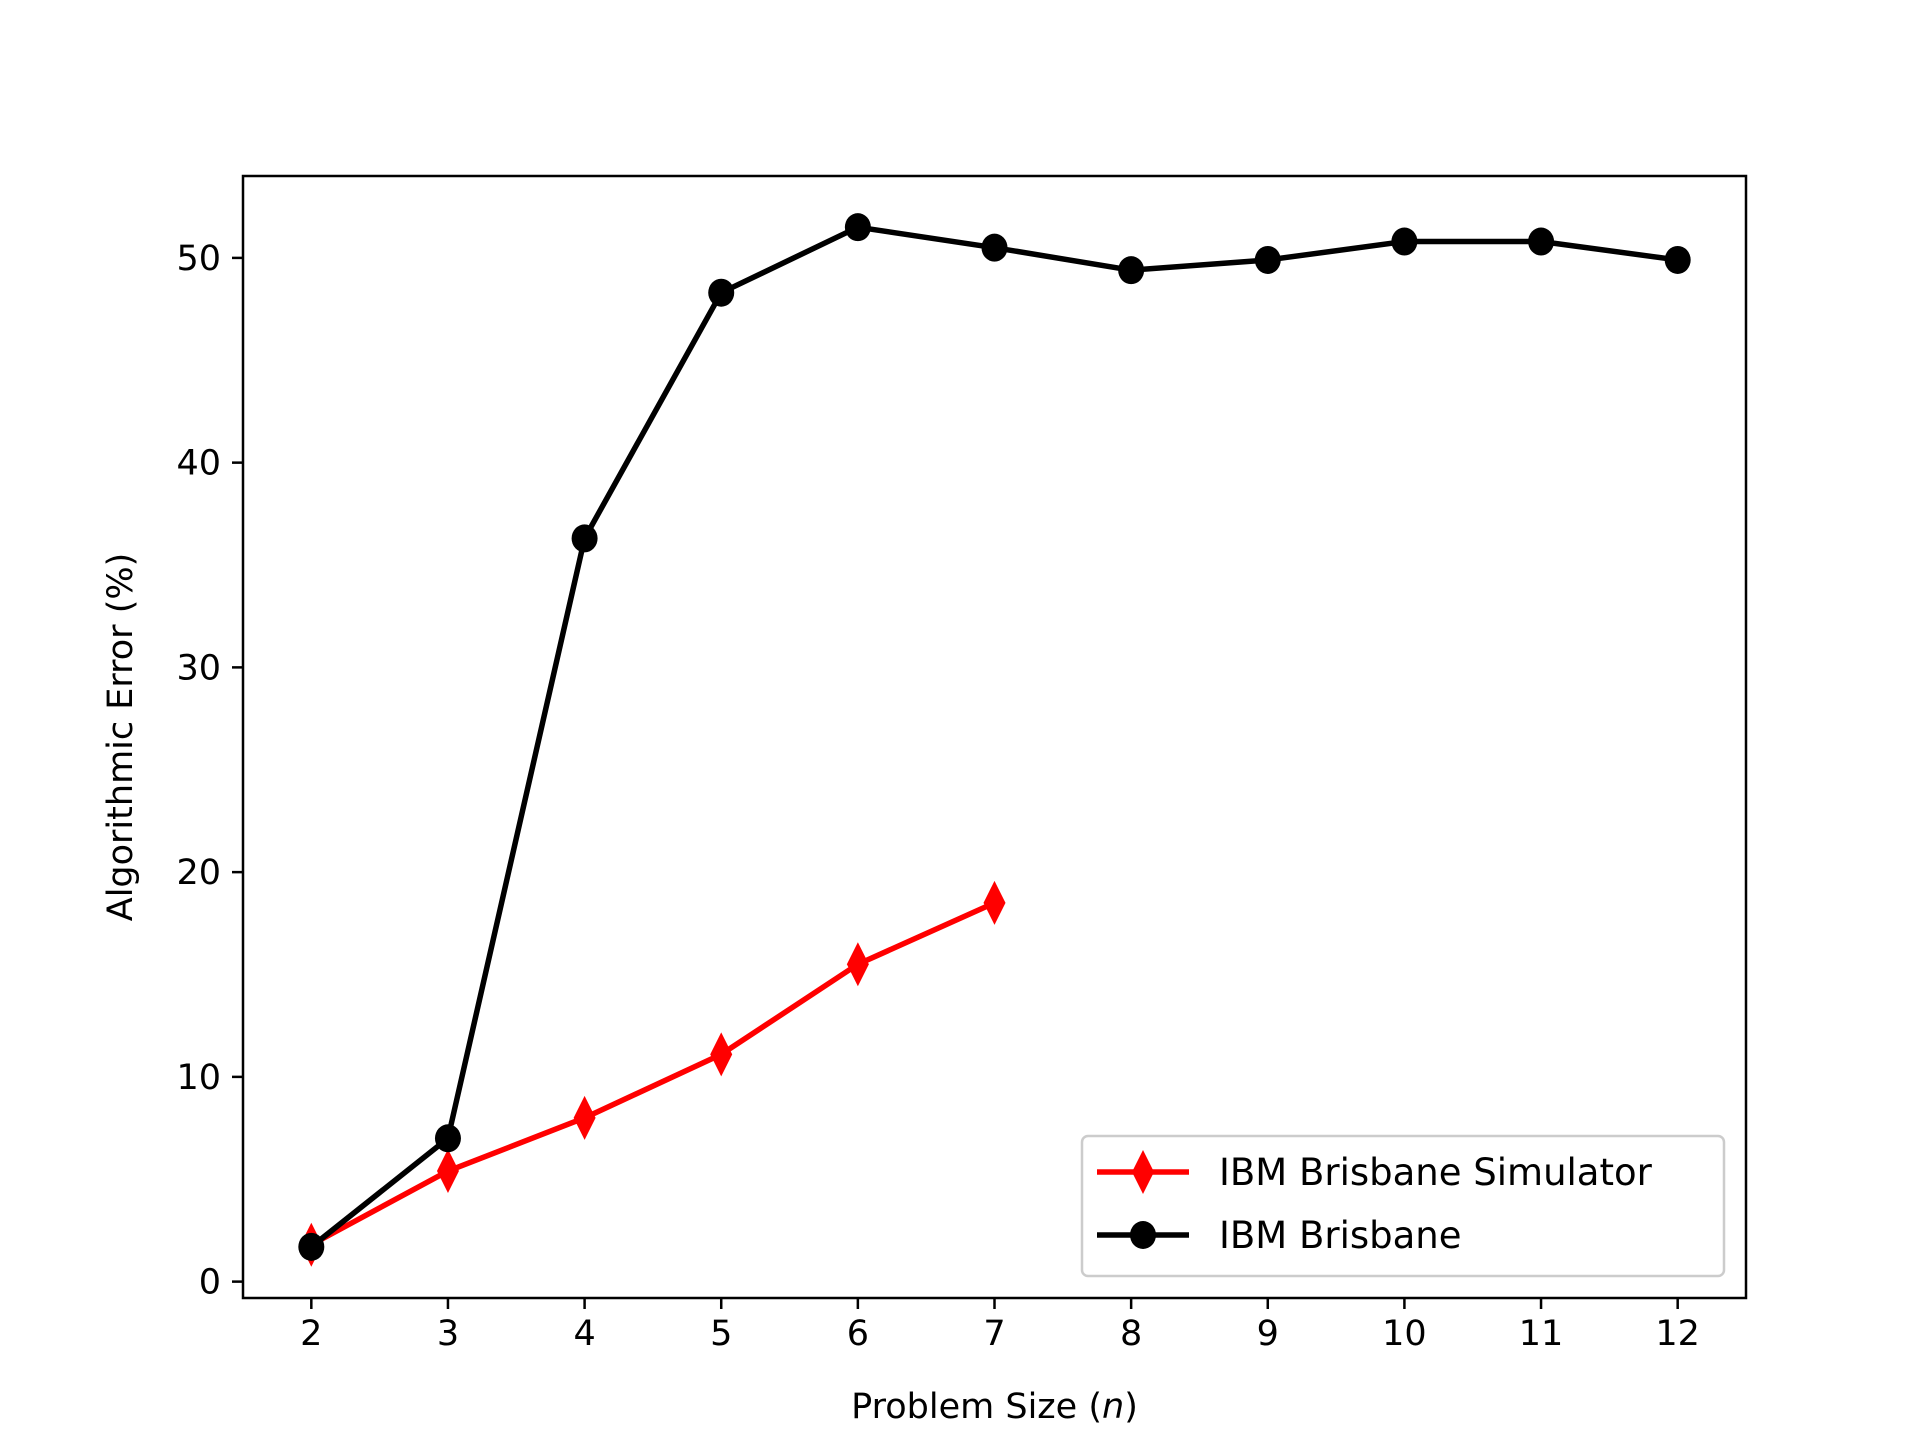 The image size is (1920, 1440). What do you see at coordinates (198, 873) in the screenshot?
I see `y-tick-label: 20` at bounding box center [198, 873].